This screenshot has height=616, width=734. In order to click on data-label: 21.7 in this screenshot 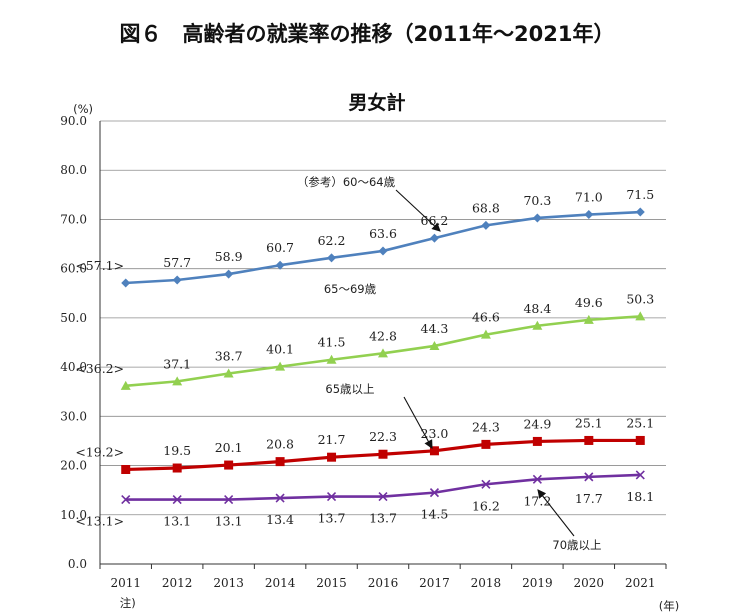, I will do `click(332, 439)`.